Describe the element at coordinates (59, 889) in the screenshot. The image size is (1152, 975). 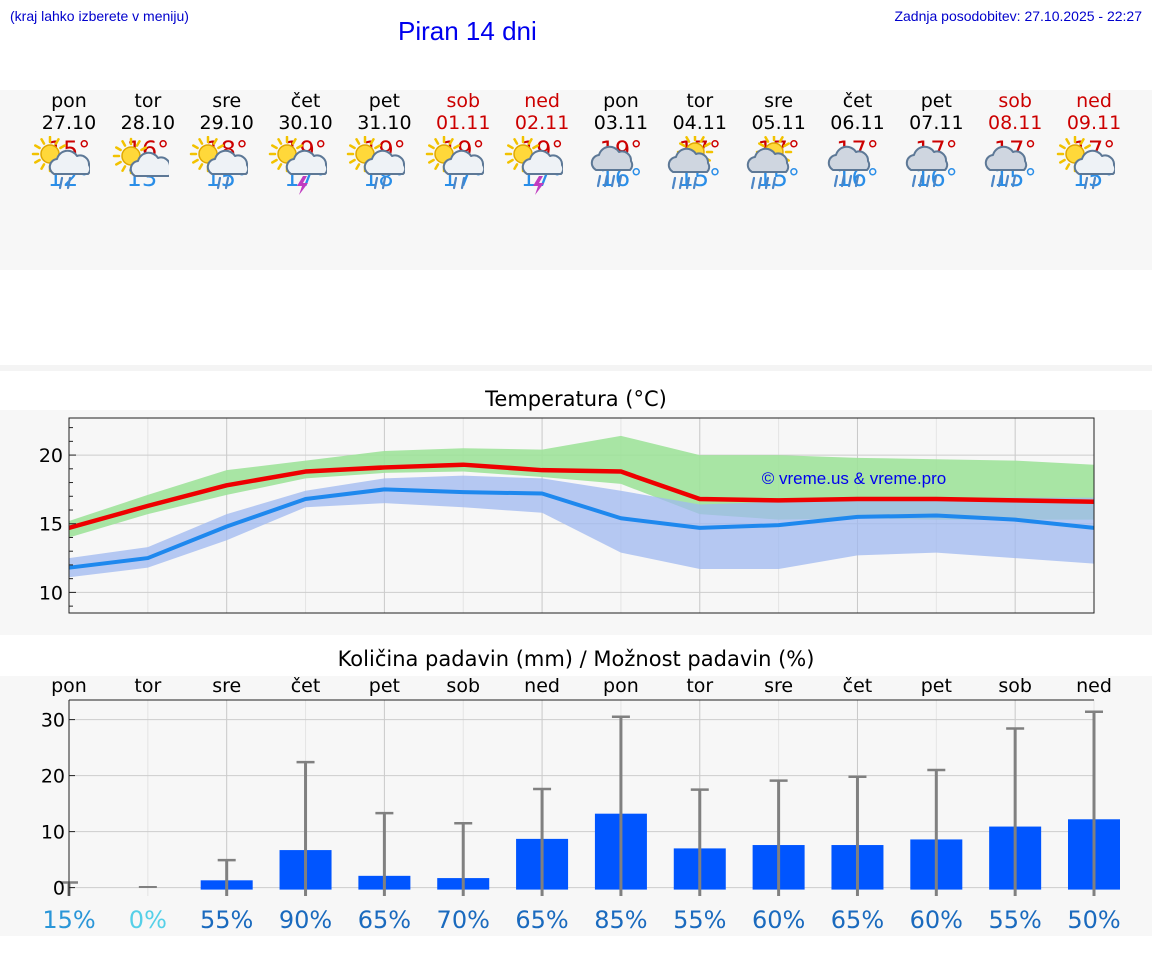
I see `y-tick-label: 0` at that location.